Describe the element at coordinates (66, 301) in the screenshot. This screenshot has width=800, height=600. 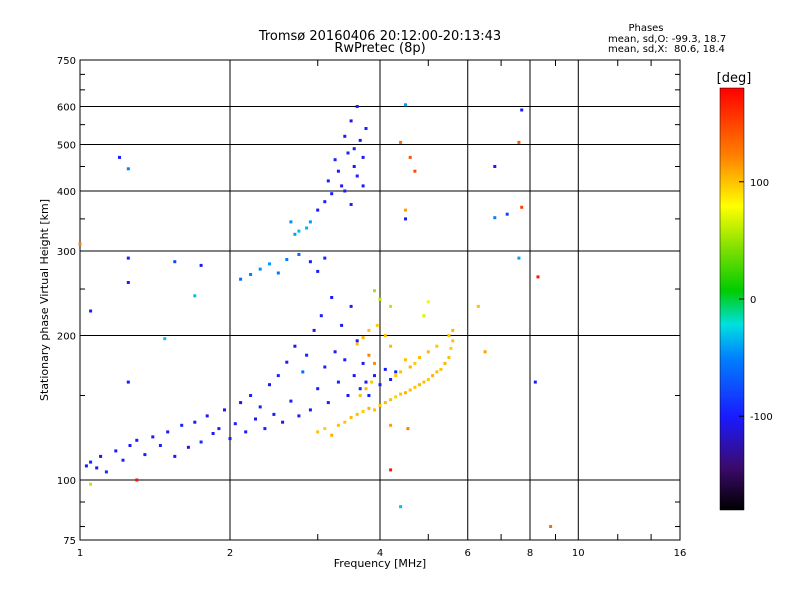
I see `y-axis-ticks: 75 100 200 300 400 500 600 750` at that location.